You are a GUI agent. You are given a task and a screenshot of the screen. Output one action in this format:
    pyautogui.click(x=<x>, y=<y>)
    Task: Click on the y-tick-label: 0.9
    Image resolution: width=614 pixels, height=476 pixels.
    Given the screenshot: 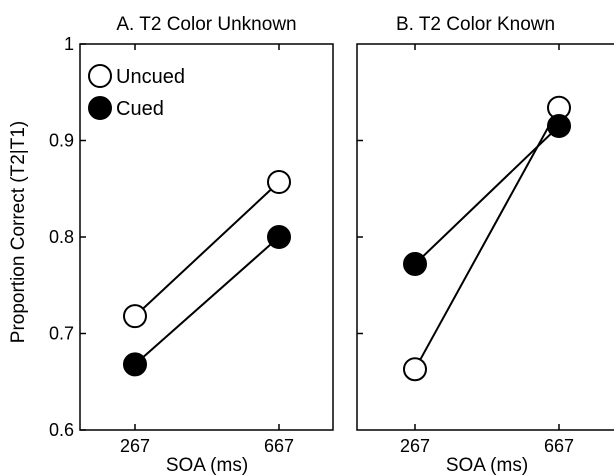 What is the action you would take?
    pyautogui.click(x=61, y=141)
    